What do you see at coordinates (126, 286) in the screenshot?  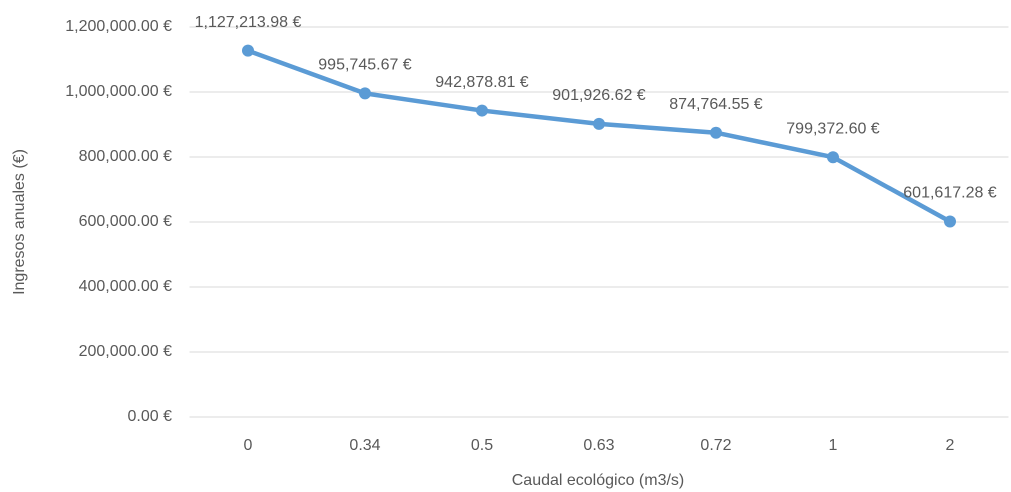 I see `y-tick-label: 400,000.00 €` at bounding box center [126, 286].